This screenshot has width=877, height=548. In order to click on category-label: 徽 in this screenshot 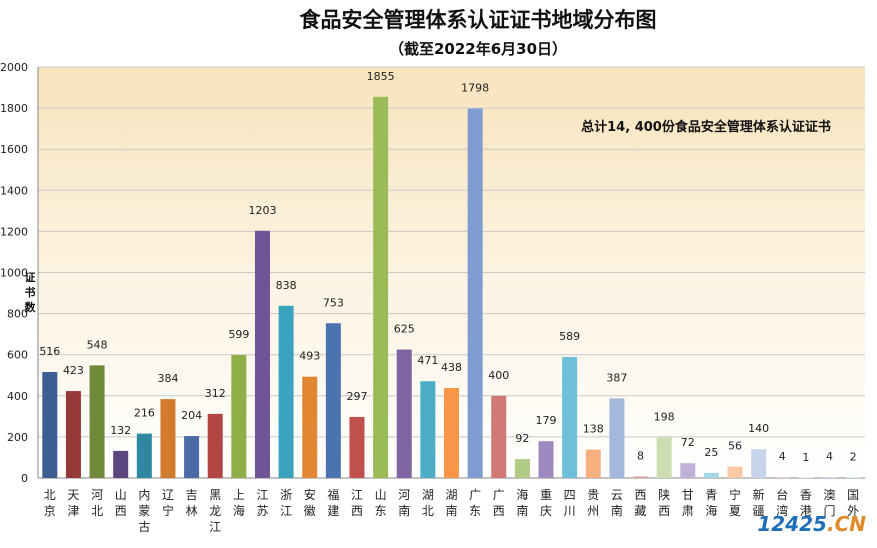, I will do `click(310, 510)`.